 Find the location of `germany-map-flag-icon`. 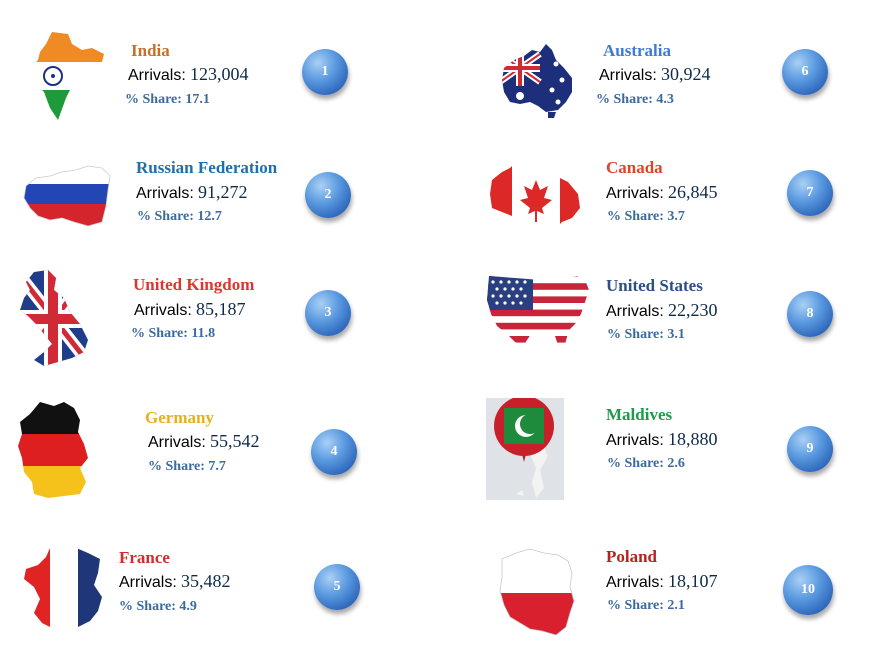

germany-map-flag-icon is located at coordinates (53, 450).